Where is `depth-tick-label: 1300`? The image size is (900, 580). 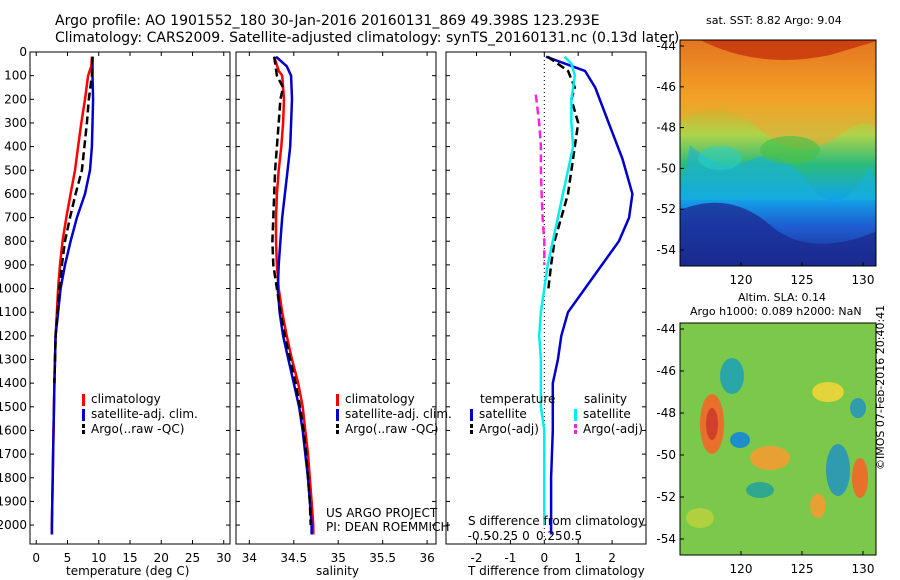
depth-tick-label: 1300 is located at coordinates (13, 360).